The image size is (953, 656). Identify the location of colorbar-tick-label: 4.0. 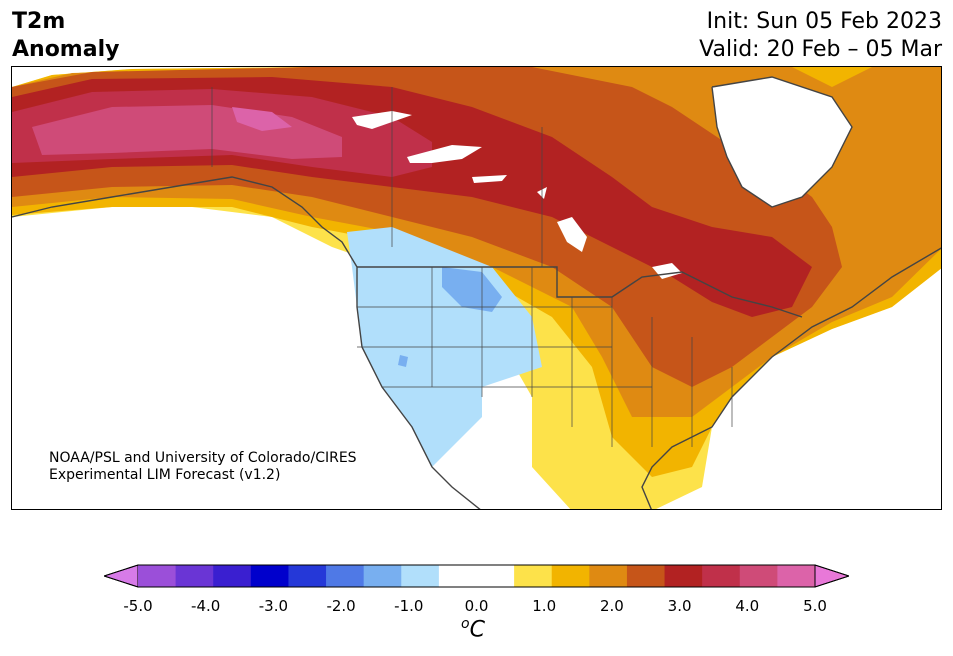
(747, 606).